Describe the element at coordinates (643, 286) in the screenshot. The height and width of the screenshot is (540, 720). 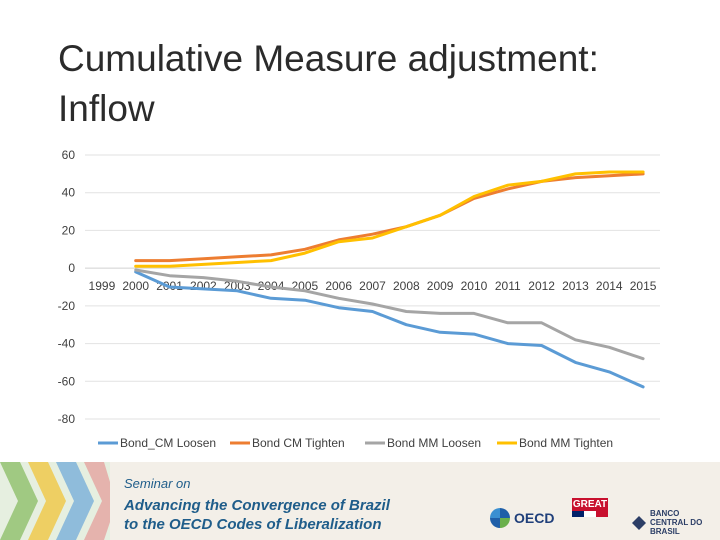
I see `x-tick-label: 2015` at that location.